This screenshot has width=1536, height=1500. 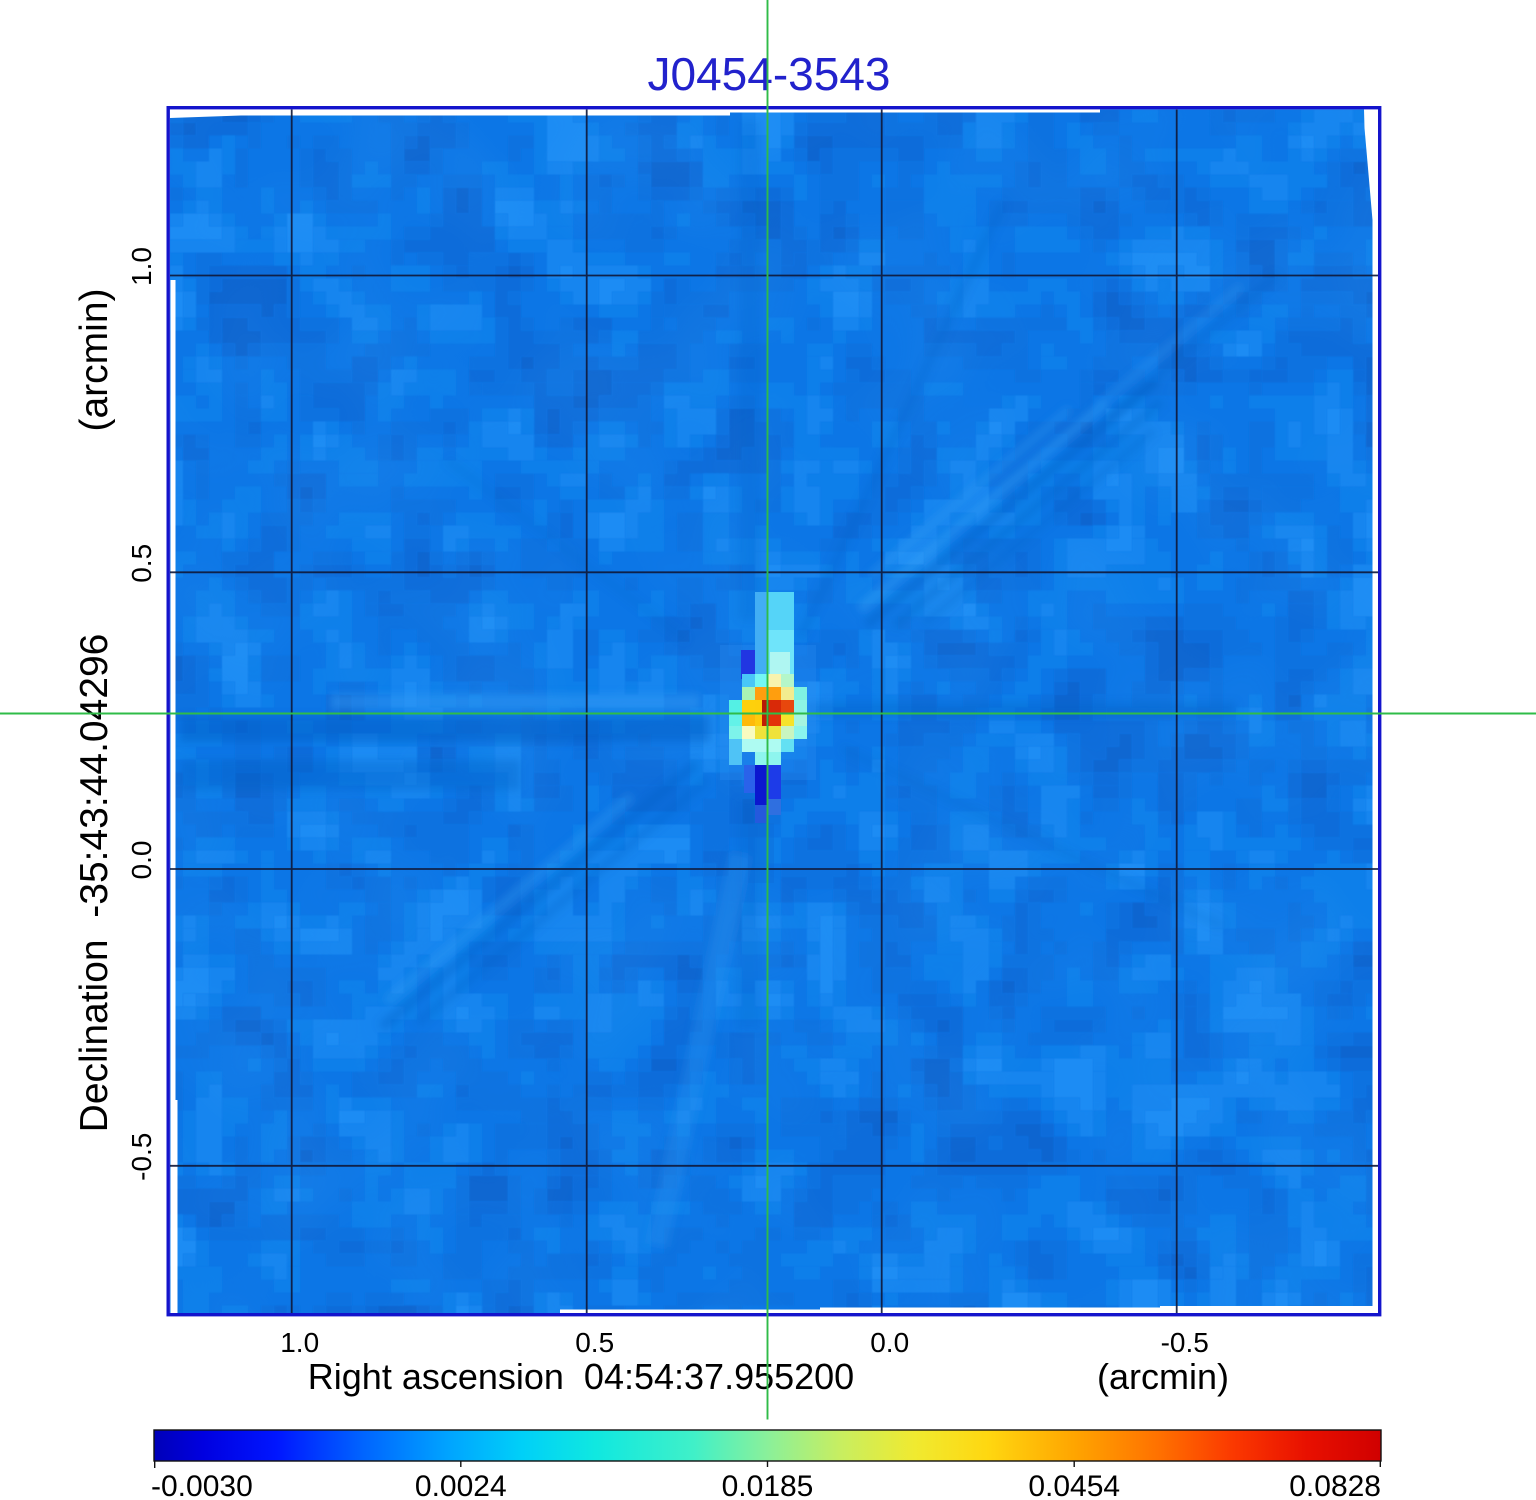 What do you see at coordinates (768, 1485) in the screenshot?
I see `svg-text: 0.0185` at bounding box center [768, 1485].